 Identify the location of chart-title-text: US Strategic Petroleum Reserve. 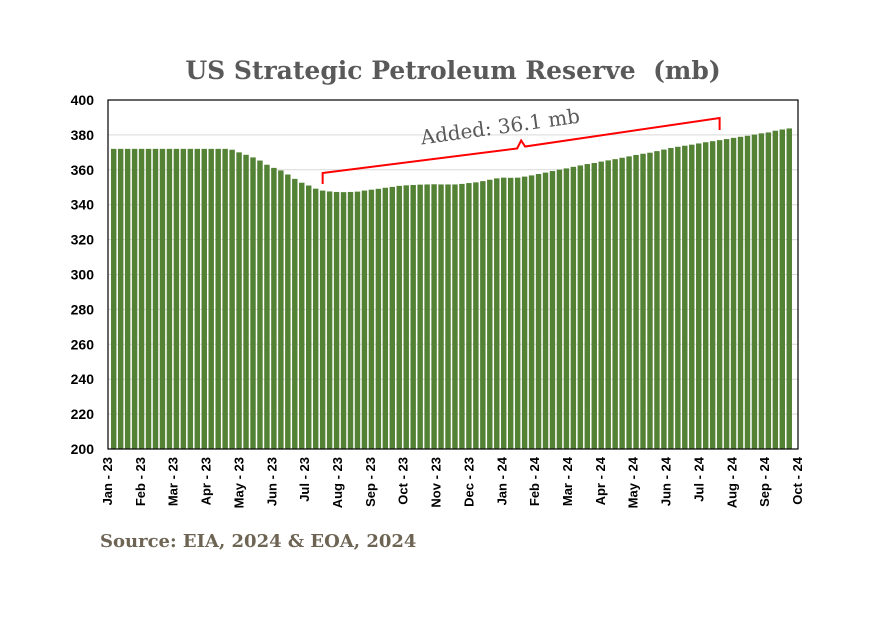
(410, 70).